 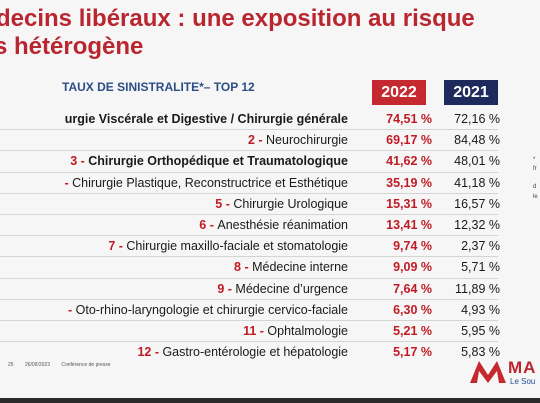 I want to click on side-note-2: fr, so click(x=535, y=169).